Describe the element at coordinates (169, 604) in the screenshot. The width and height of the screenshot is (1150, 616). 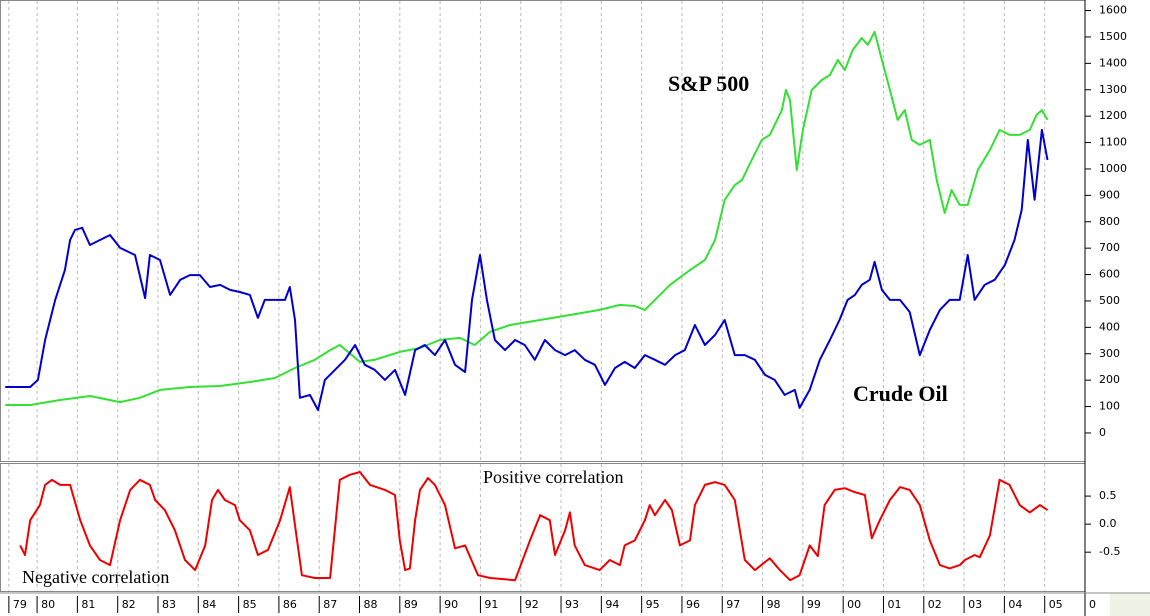
I see `x-tick-label: 83` at that location.